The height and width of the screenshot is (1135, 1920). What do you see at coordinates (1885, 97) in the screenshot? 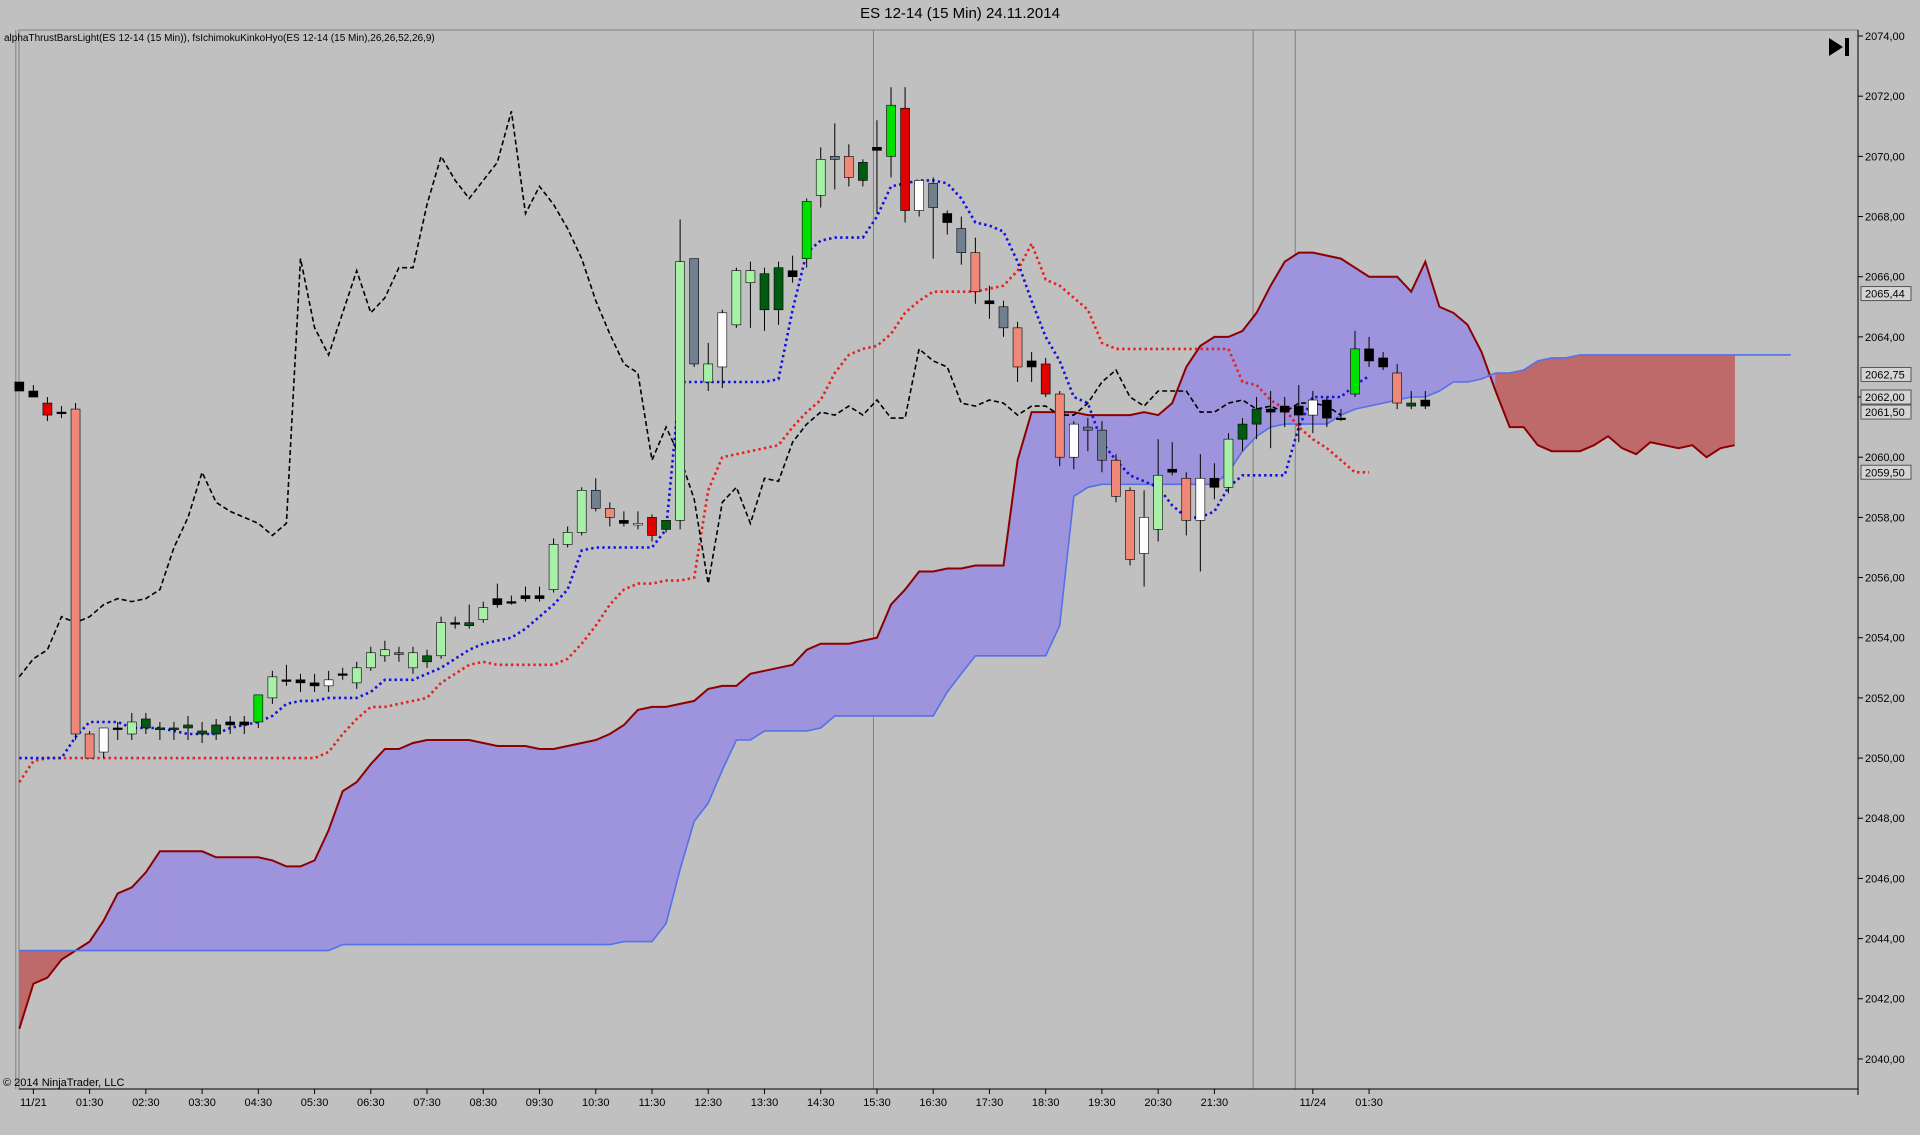
I see `price-tick-label: 2072,00` at bounding box center [1885, 97].